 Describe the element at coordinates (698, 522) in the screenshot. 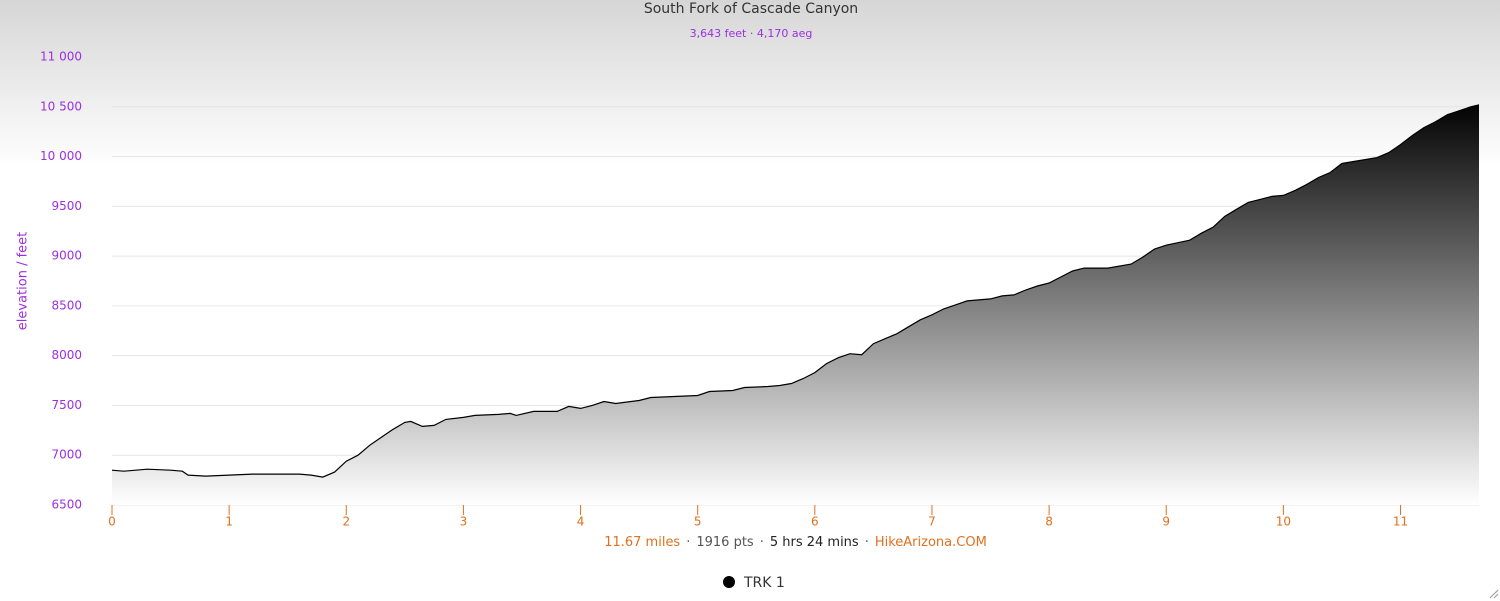

I see `x-tick-label: 5` at that location.